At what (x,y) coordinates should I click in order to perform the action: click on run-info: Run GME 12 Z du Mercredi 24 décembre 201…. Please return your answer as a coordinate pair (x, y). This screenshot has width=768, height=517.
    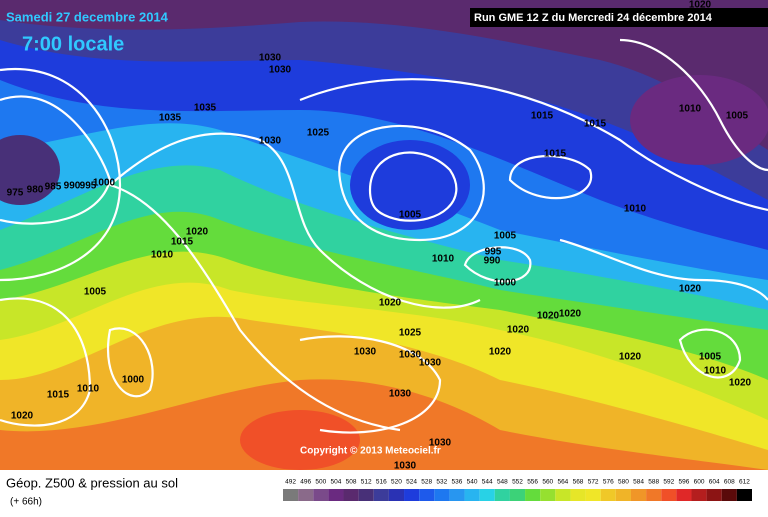
    Looking at the image, I should click on (593, 18).